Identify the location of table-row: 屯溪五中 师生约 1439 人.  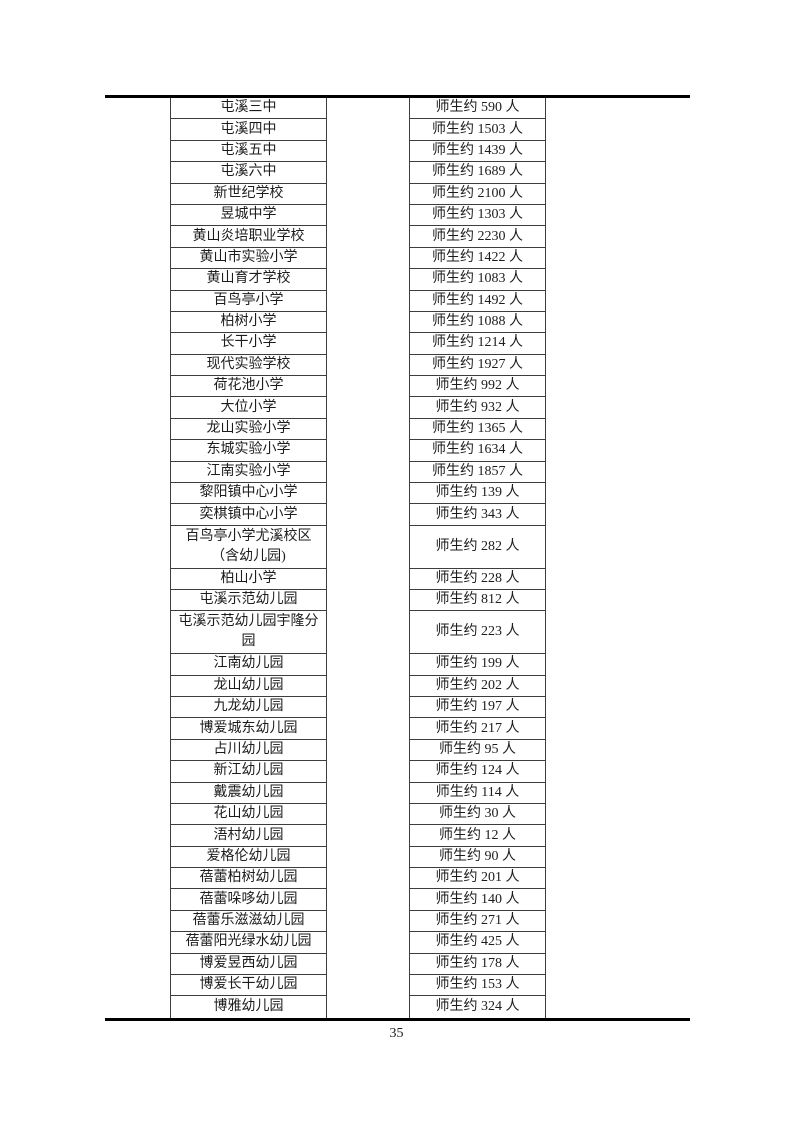
(397, 151).